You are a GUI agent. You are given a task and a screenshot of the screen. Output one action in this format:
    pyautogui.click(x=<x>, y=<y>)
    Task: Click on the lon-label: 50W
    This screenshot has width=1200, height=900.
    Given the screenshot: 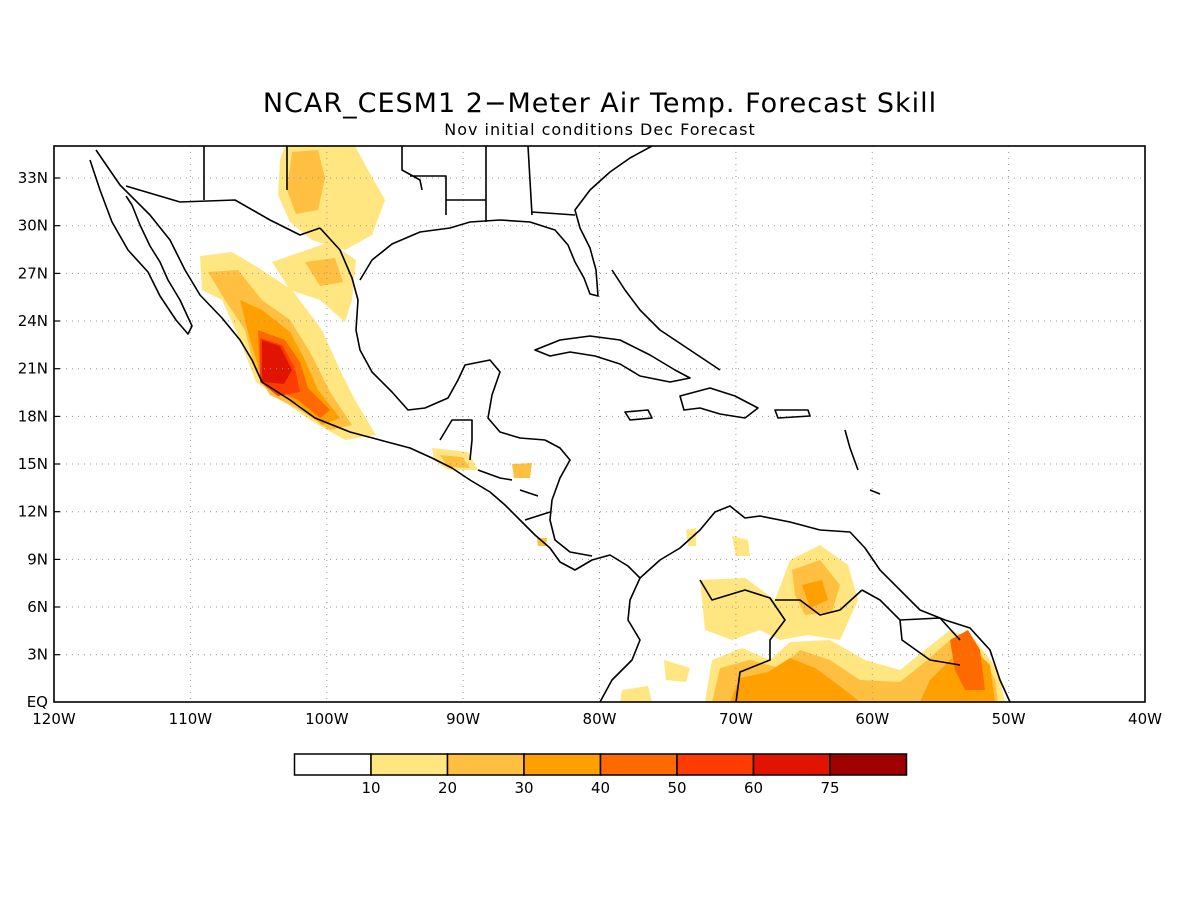 What is the action you would take?
    pyautogui.click(x=1009, y=719)
    